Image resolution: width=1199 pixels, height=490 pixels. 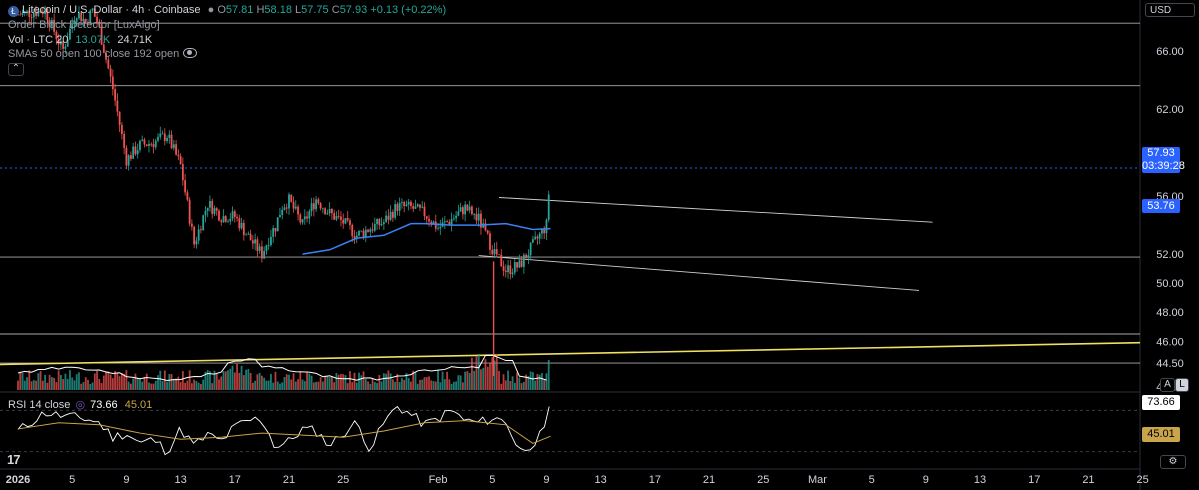 I want to click on volume-legend: Vol · LTC 20 13.07K 24.71K, so click(x=80, y=40).